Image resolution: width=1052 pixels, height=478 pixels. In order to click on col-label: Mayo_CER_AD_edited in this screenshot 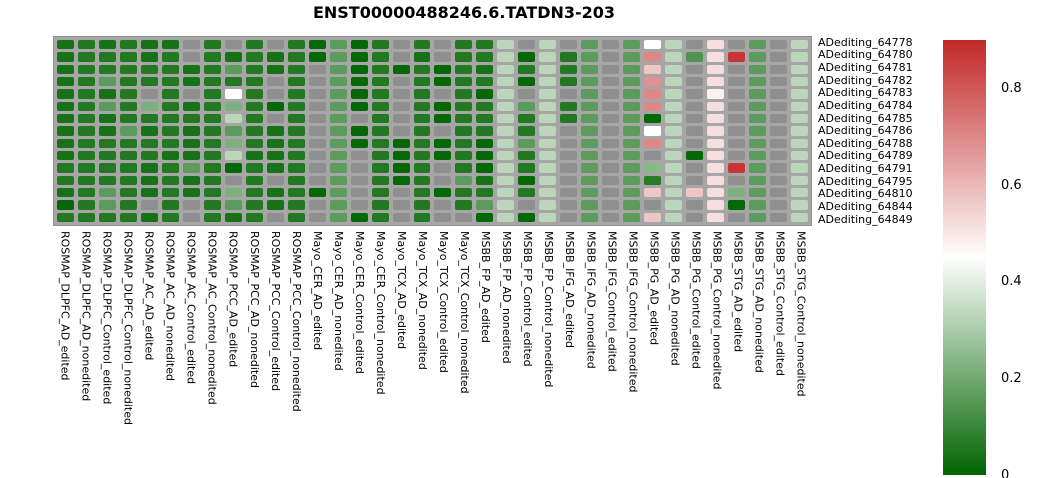, I will do `click(317, 291)`.